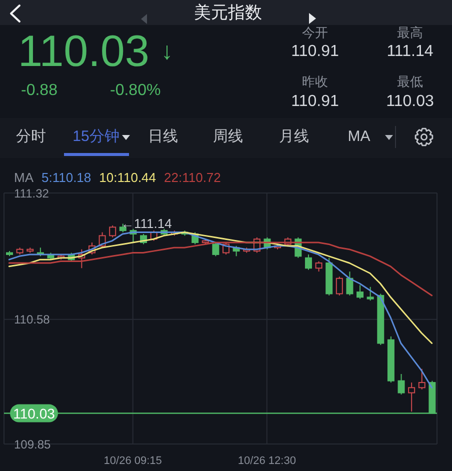  I want to click on text: -0.80%, so click(135, 90).